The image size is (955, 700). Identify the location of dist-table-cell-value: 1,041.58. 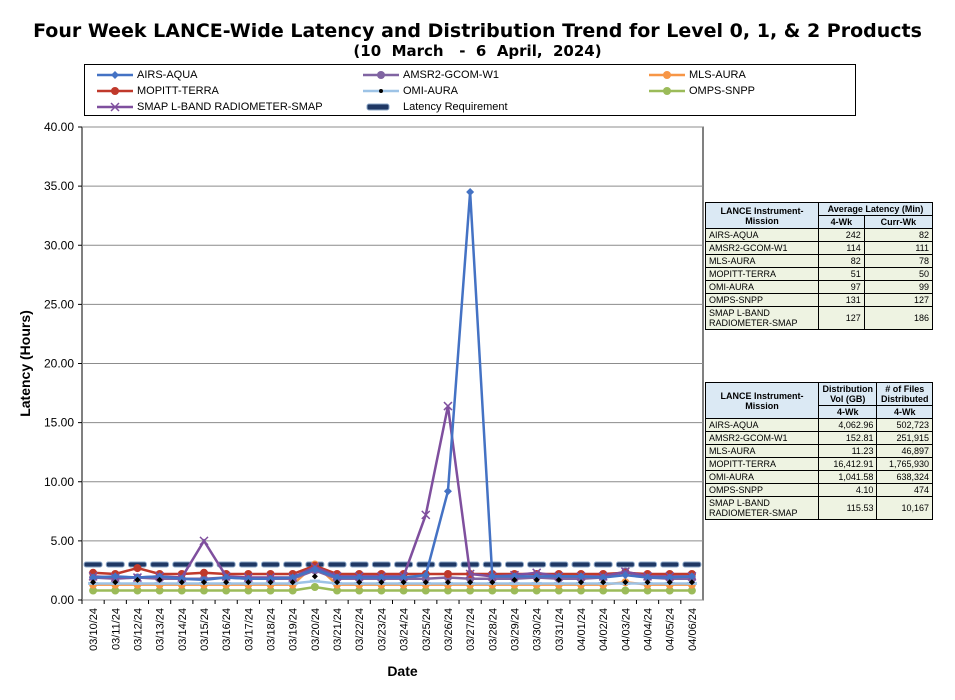
(847, 477).